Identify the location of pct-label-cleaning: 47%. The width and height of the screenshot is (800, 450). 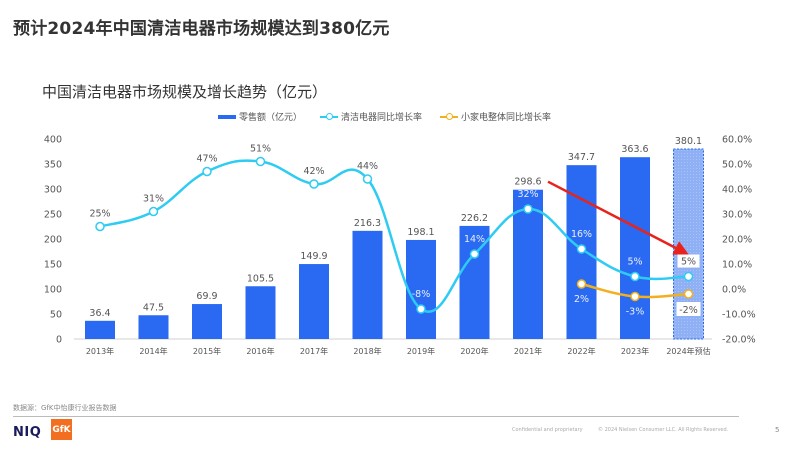
(206, 159).